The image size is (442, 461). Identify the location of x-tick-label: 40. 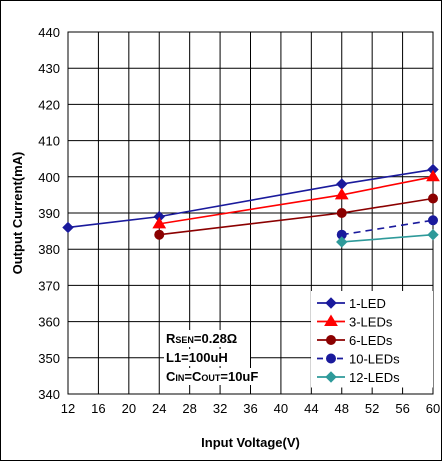
(281, 408).